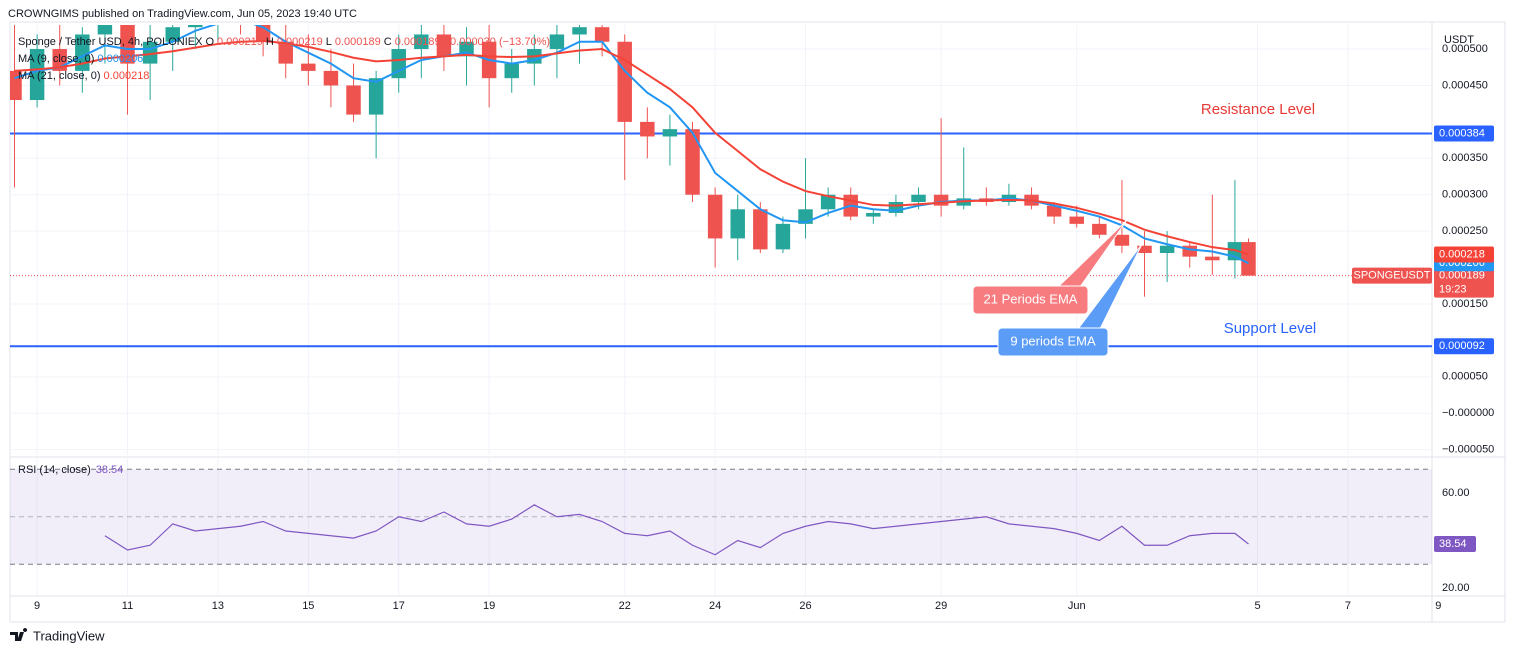  I want to click on y-tick-label: 0.000450, so click(1465, 85).